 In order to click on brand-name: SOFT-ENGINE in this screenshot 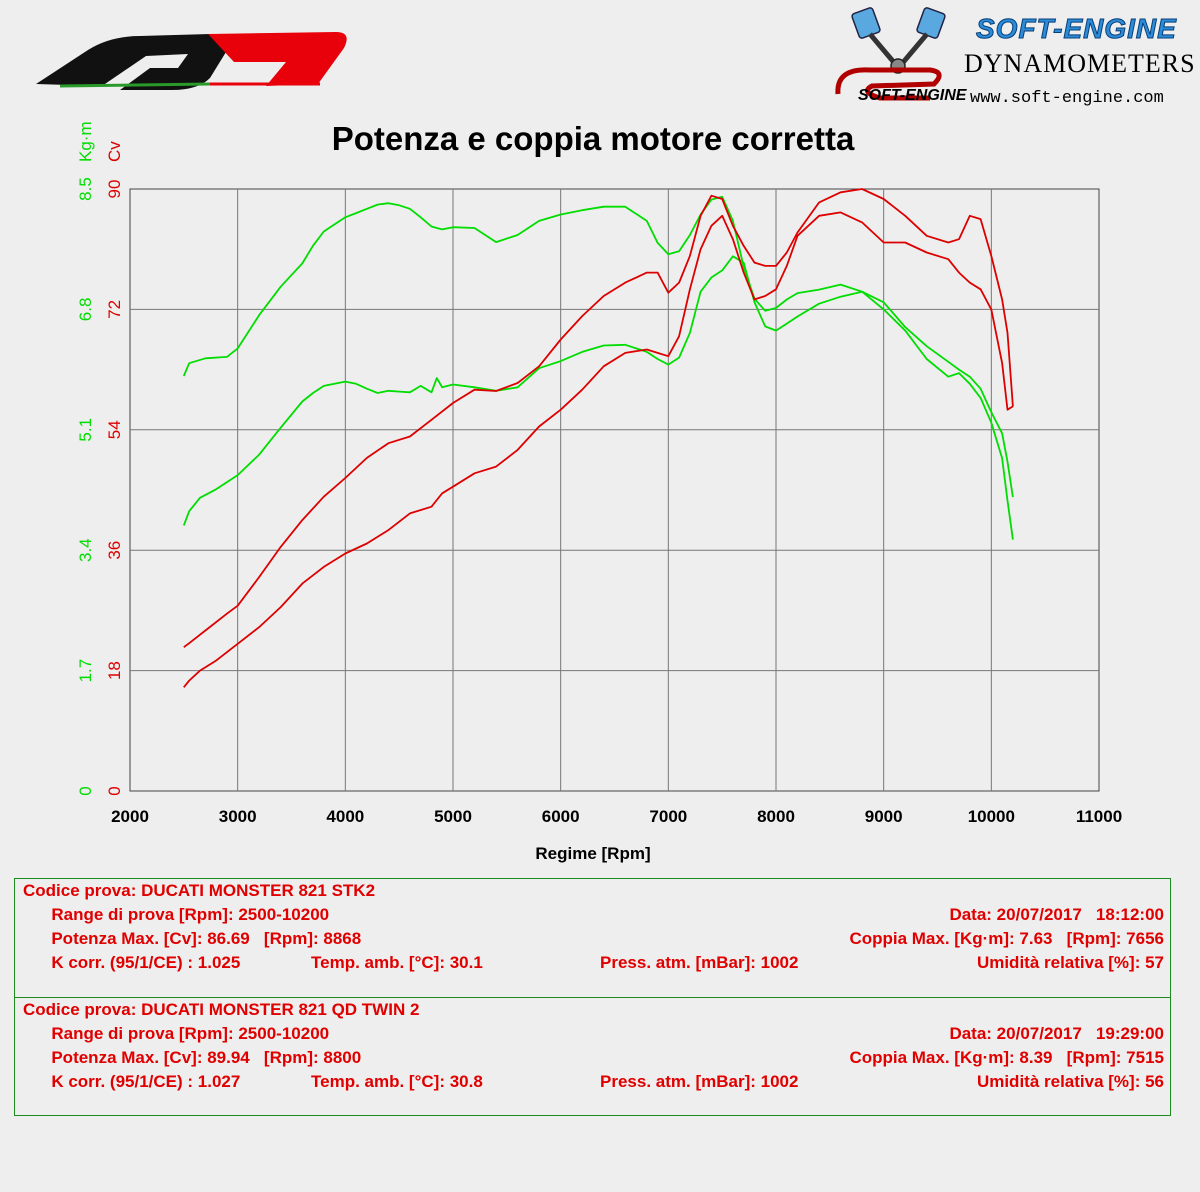, I will do `click(1076, 28)`.